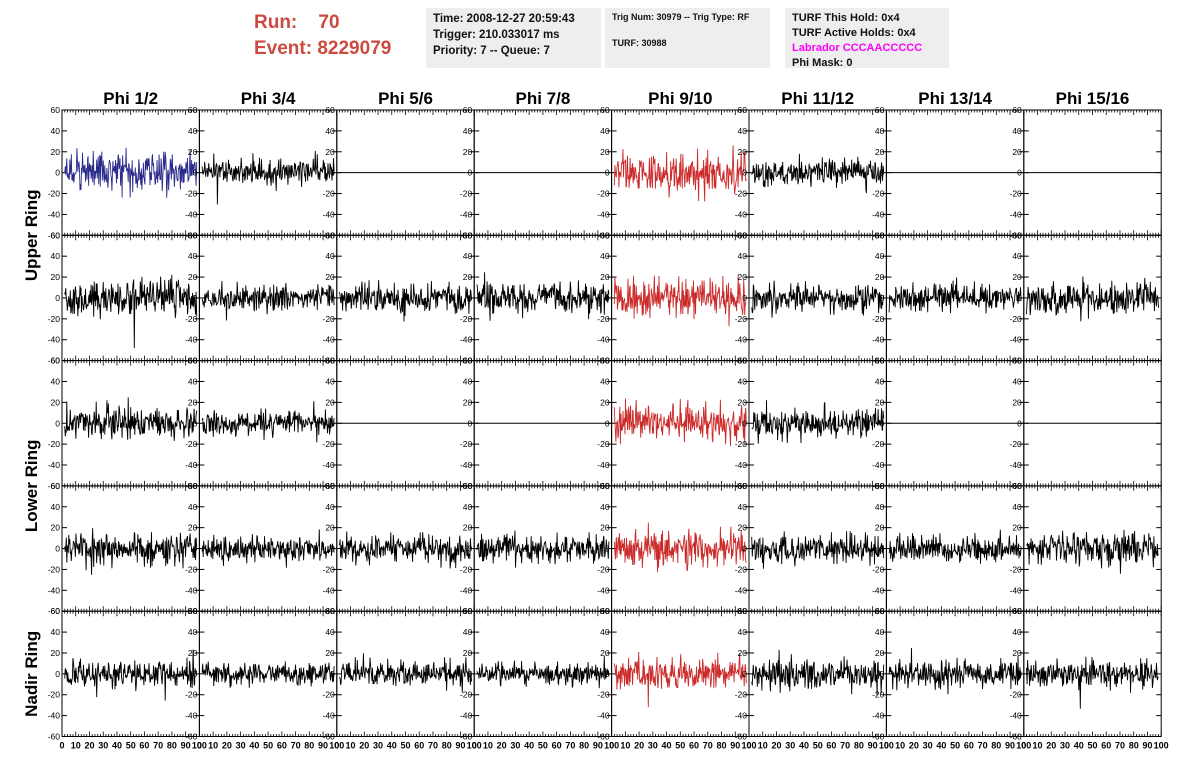  I want to click on column-title-1: Phi 1/2, so click(130, 98).